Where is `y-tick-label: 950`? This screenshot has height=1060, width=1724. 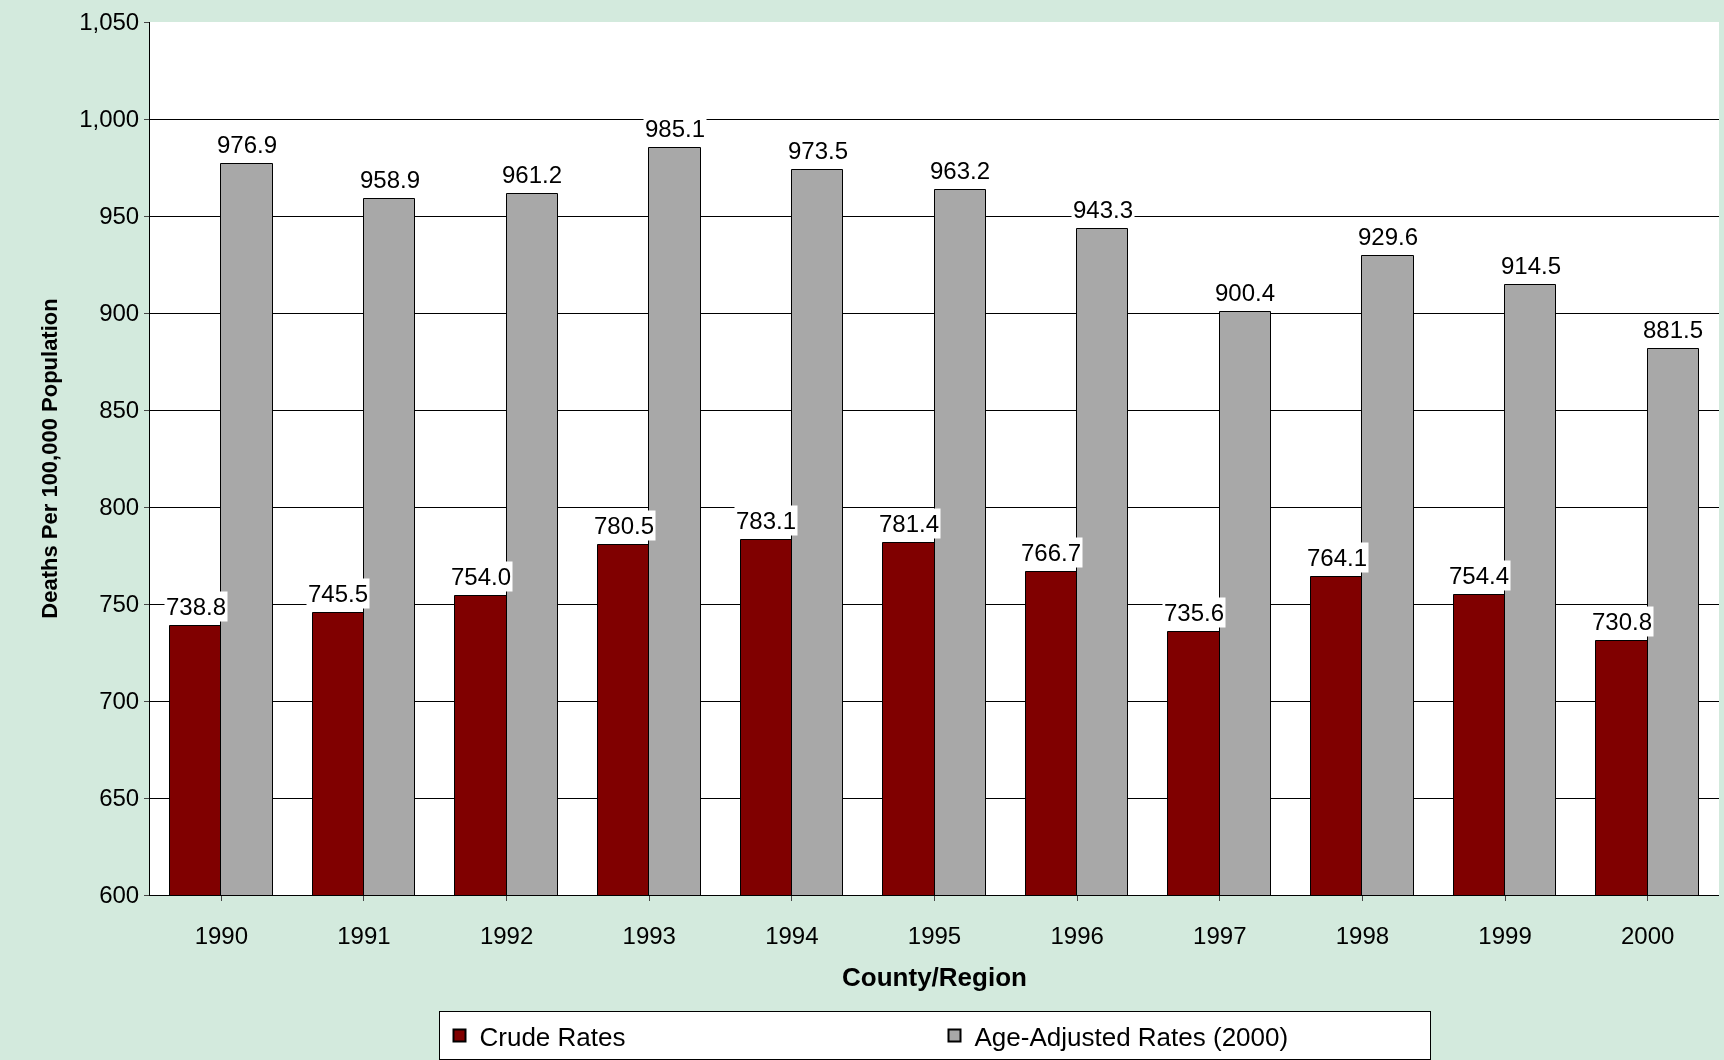 y-tick-label: 950 is located at coordinates (119, 216).